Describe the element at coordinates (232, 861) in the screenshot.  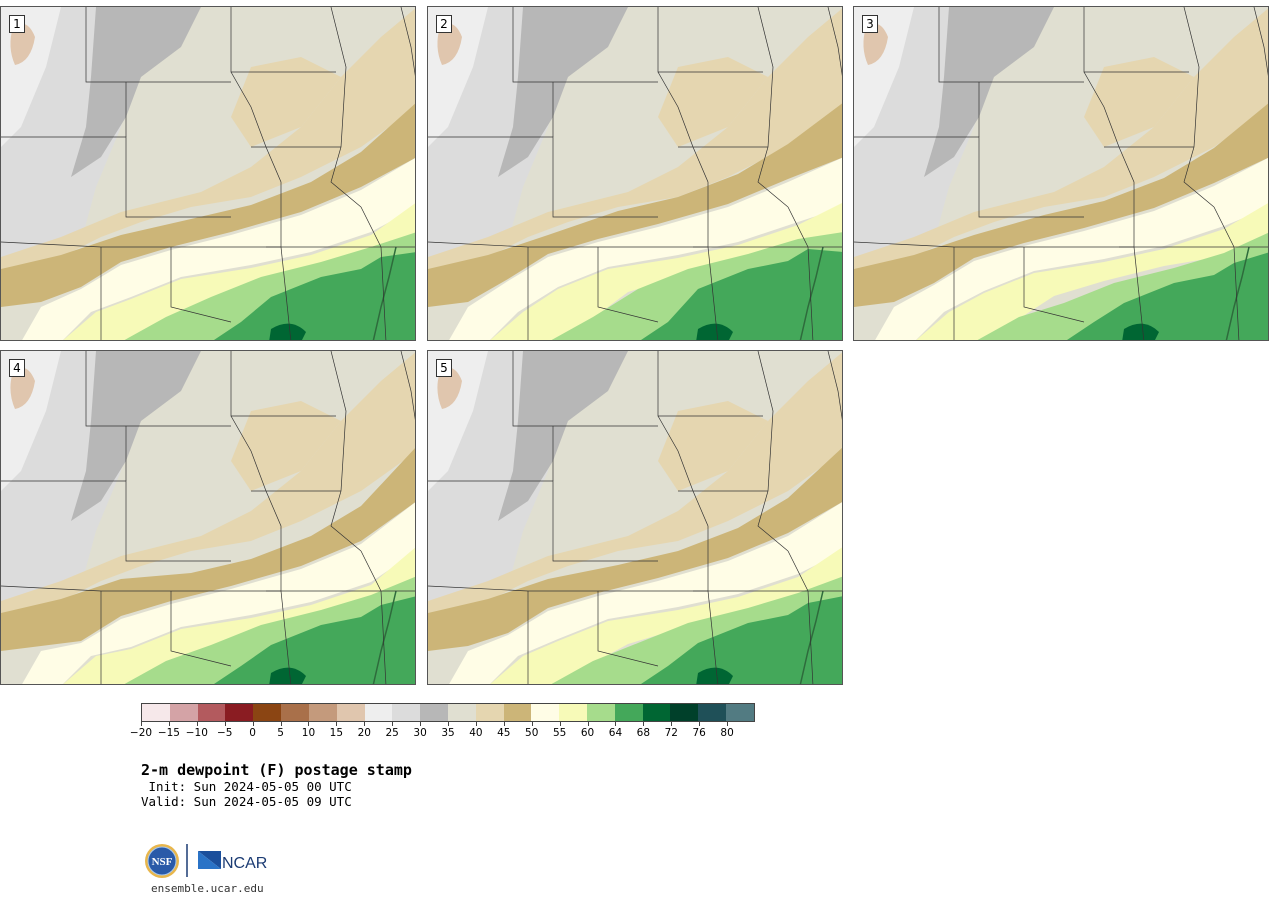
I see `ncar-logo-icon: NCAR` at that location.